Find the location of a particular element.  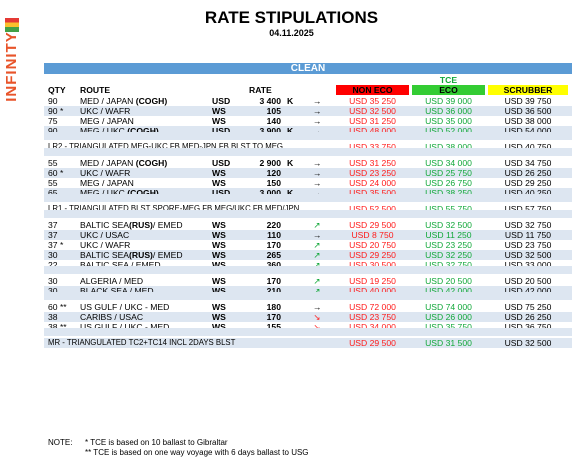

qty-cell: 60 ** is located at coordinates (57, 307).